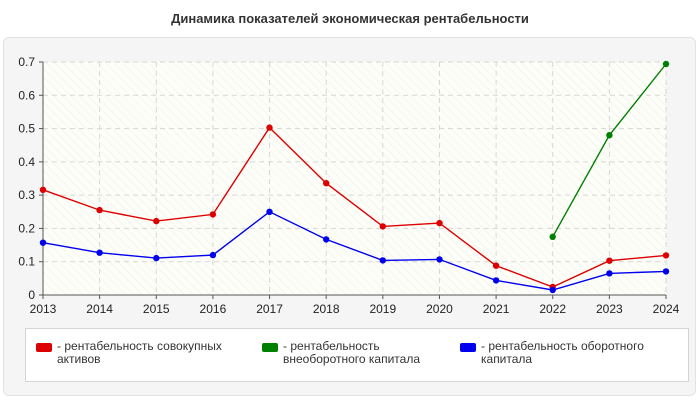  I want to click on data-point-s2-2023, so click(609, 273).